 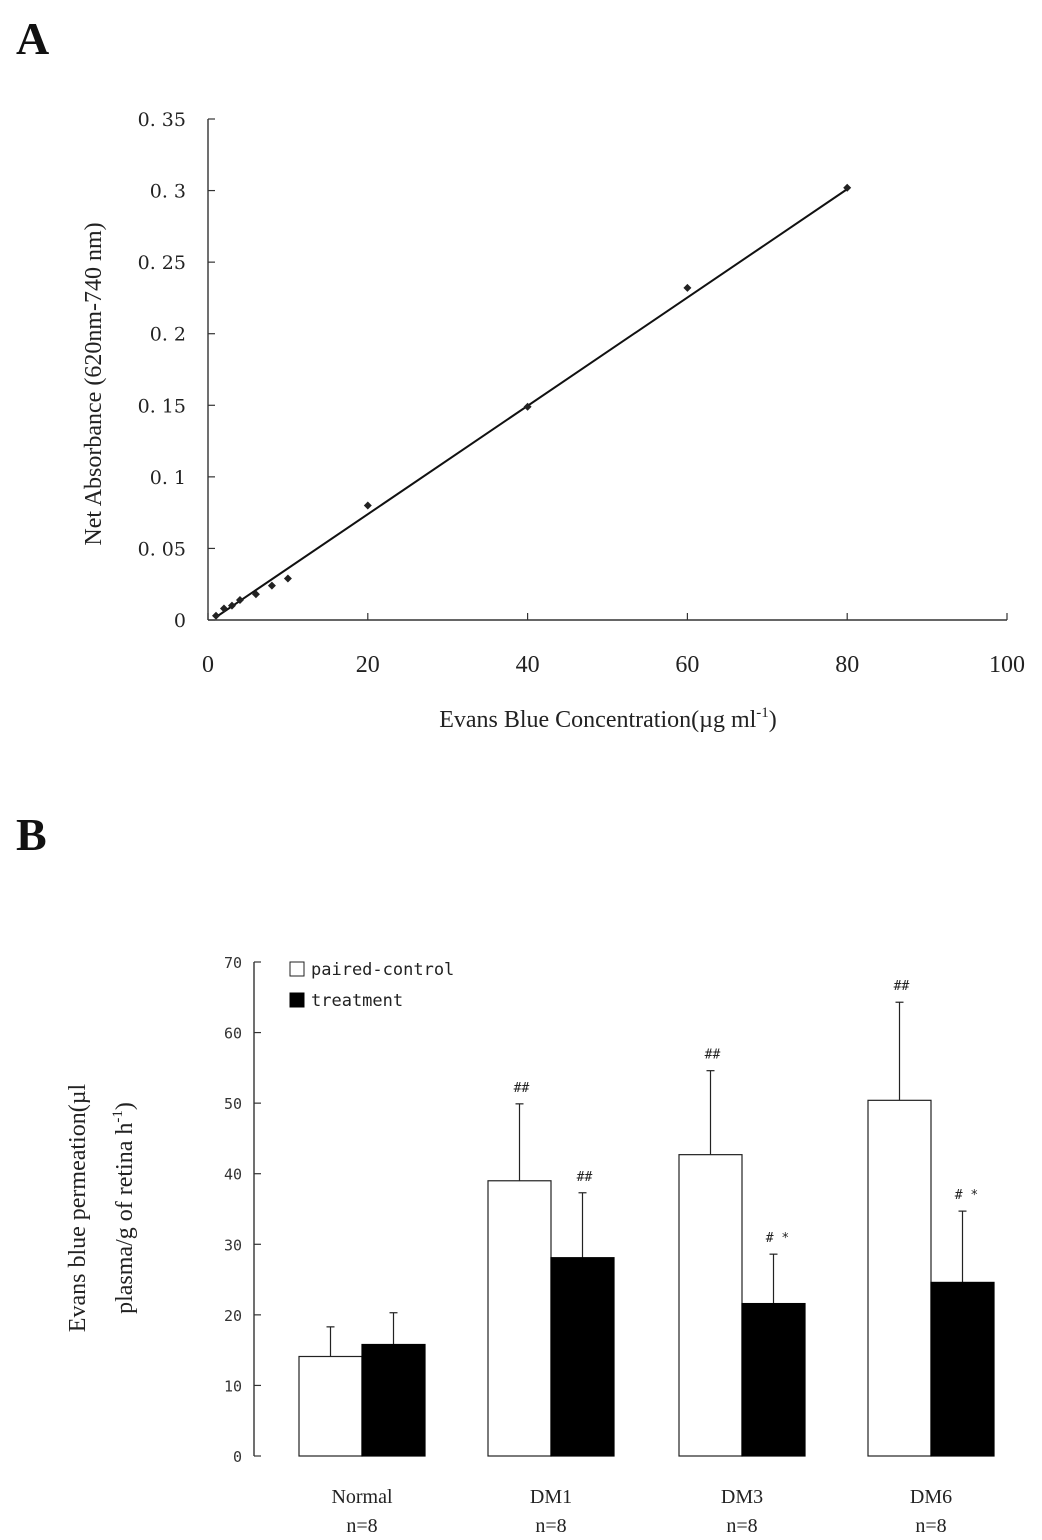 What do you see at coordinates (233, 1104) in the screenshot?
I see `chart-b-y-tick-label: 50` at bounding box center [233, 1104].